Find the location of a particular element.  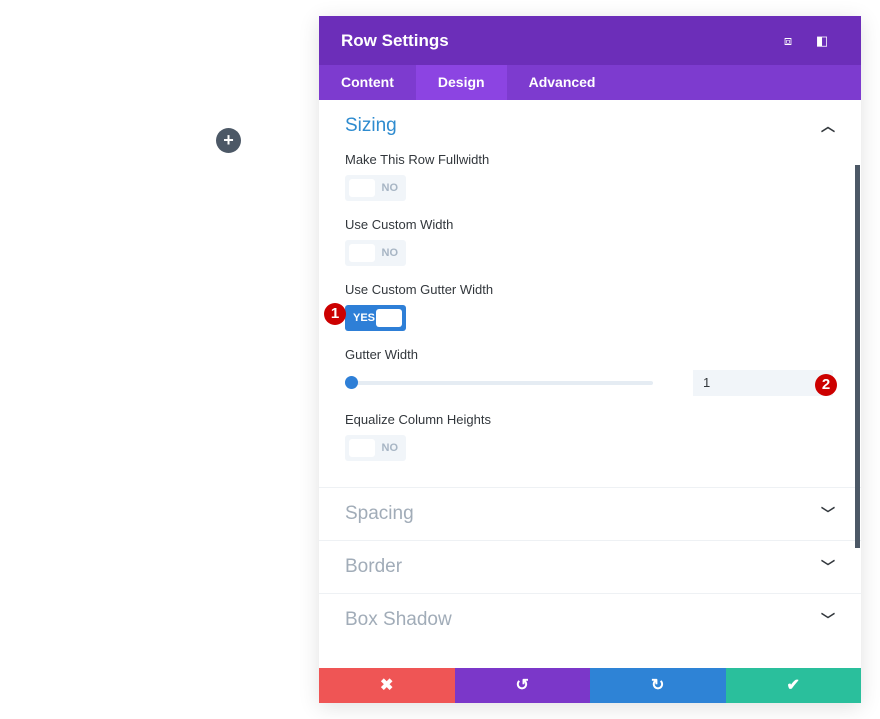

tab-design: Design is located at coordinates (461, 82).